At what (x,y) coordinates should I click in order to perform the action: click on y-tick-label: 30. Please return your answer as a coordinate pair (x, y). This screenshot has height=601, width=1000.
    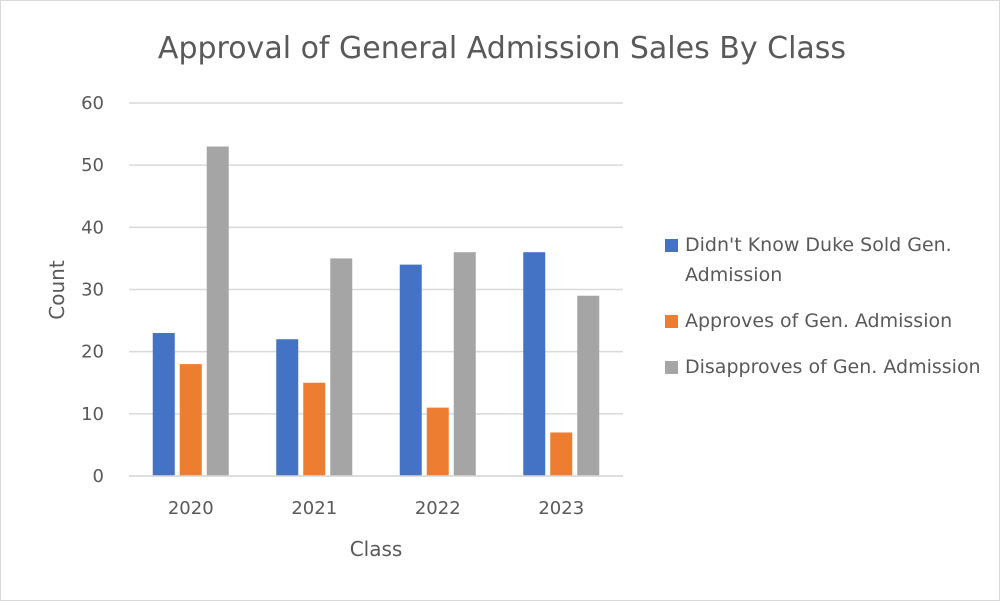
    Looking at the image, I should click on (92, 290).